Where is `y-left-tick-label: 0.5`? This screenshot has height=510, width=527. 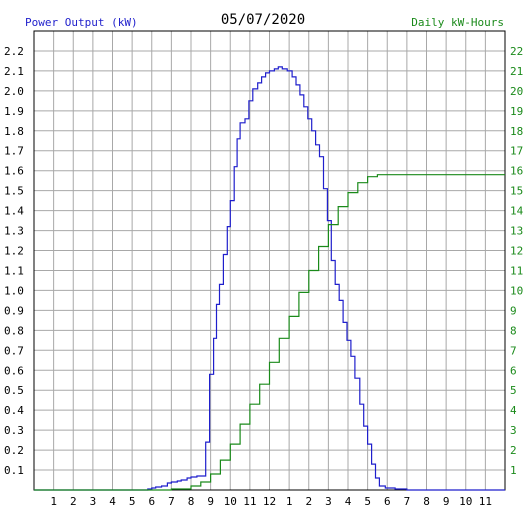 y-left-tick-label: 0.5 is located at coordinates (14, 390).